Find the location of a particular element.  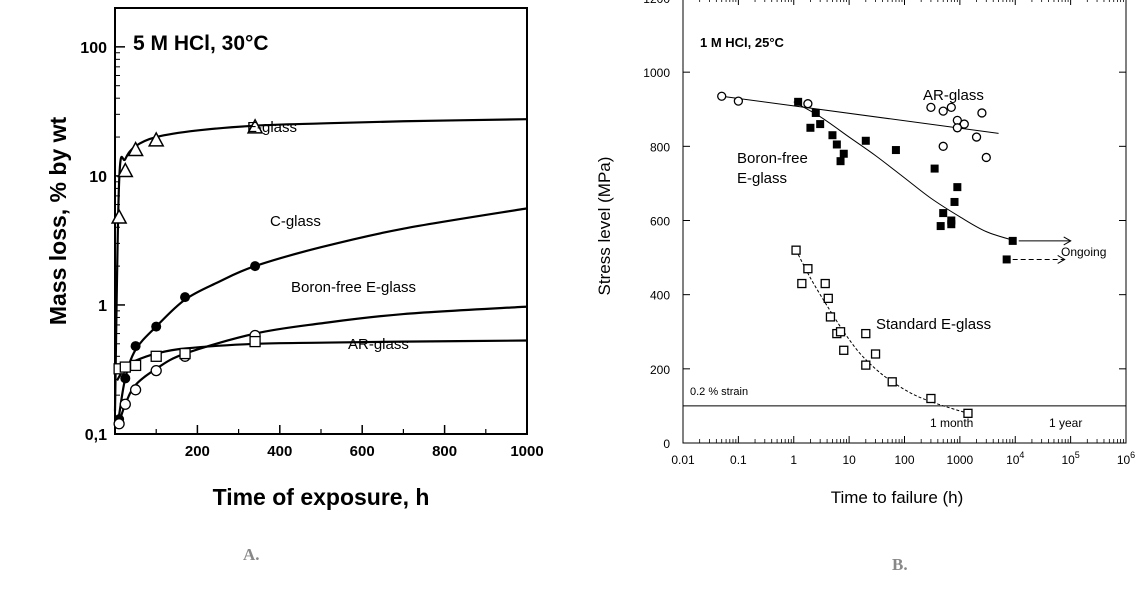

panel-b-y-tick-label: 600 is located at coordinates (660, 222).